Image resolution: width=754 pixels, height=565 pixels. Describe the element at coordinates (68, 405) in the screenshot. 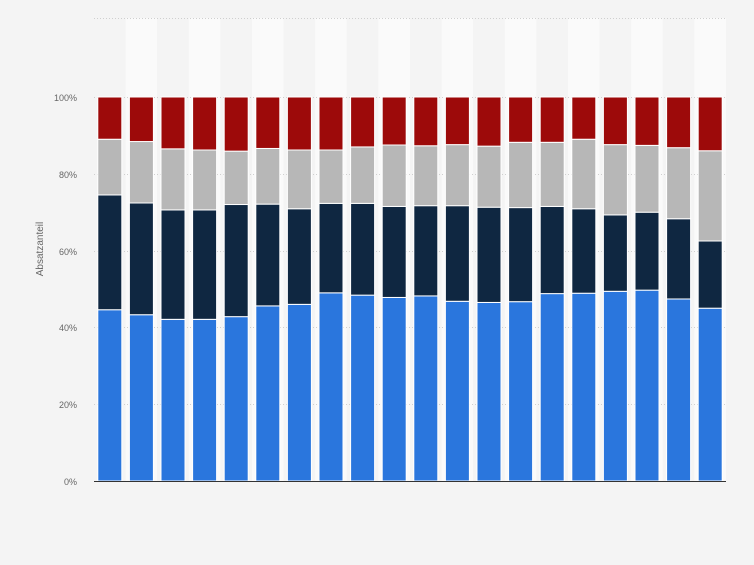

I see `y-tick-label: 20%` at that location.